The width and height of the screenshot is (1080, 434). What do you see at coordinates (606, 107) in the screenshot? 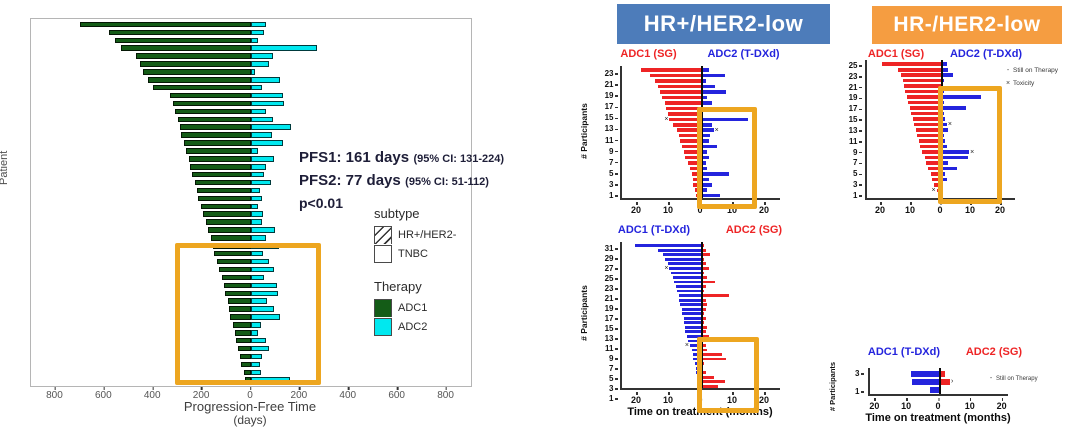
I see `y-tick: 17` at bounding box center [606, 107].